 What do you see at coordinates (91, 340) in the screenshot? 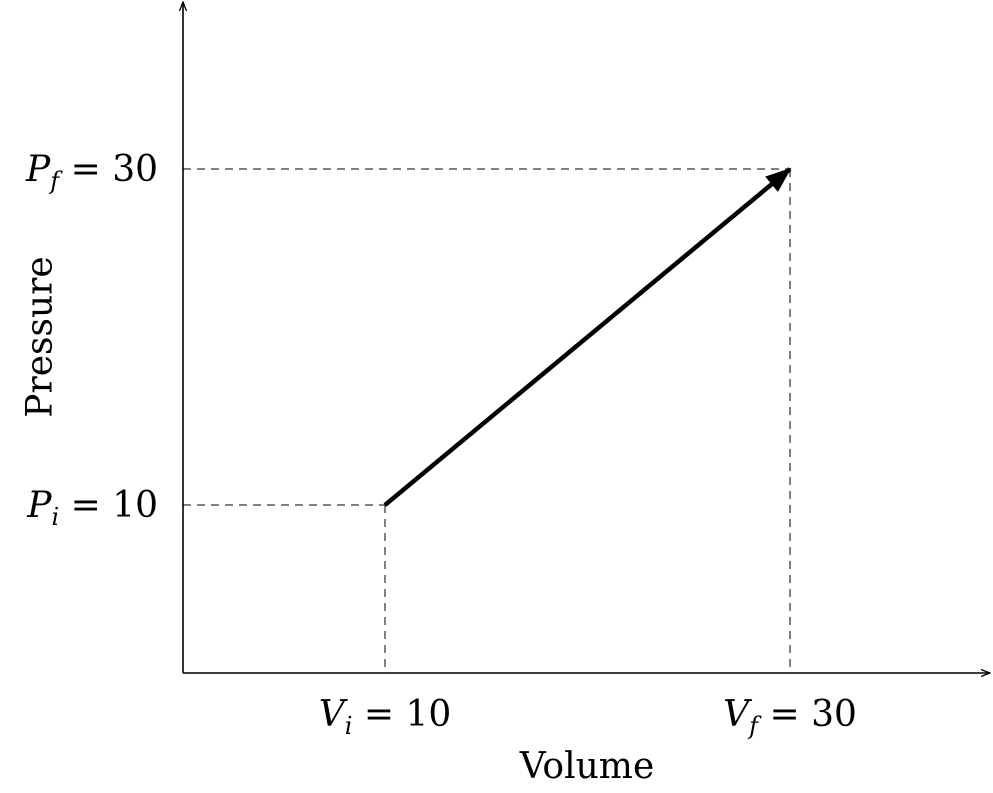
I see `y-tick-labels: Pi = 10 Pf = 30` at bounding box center [91, 340].